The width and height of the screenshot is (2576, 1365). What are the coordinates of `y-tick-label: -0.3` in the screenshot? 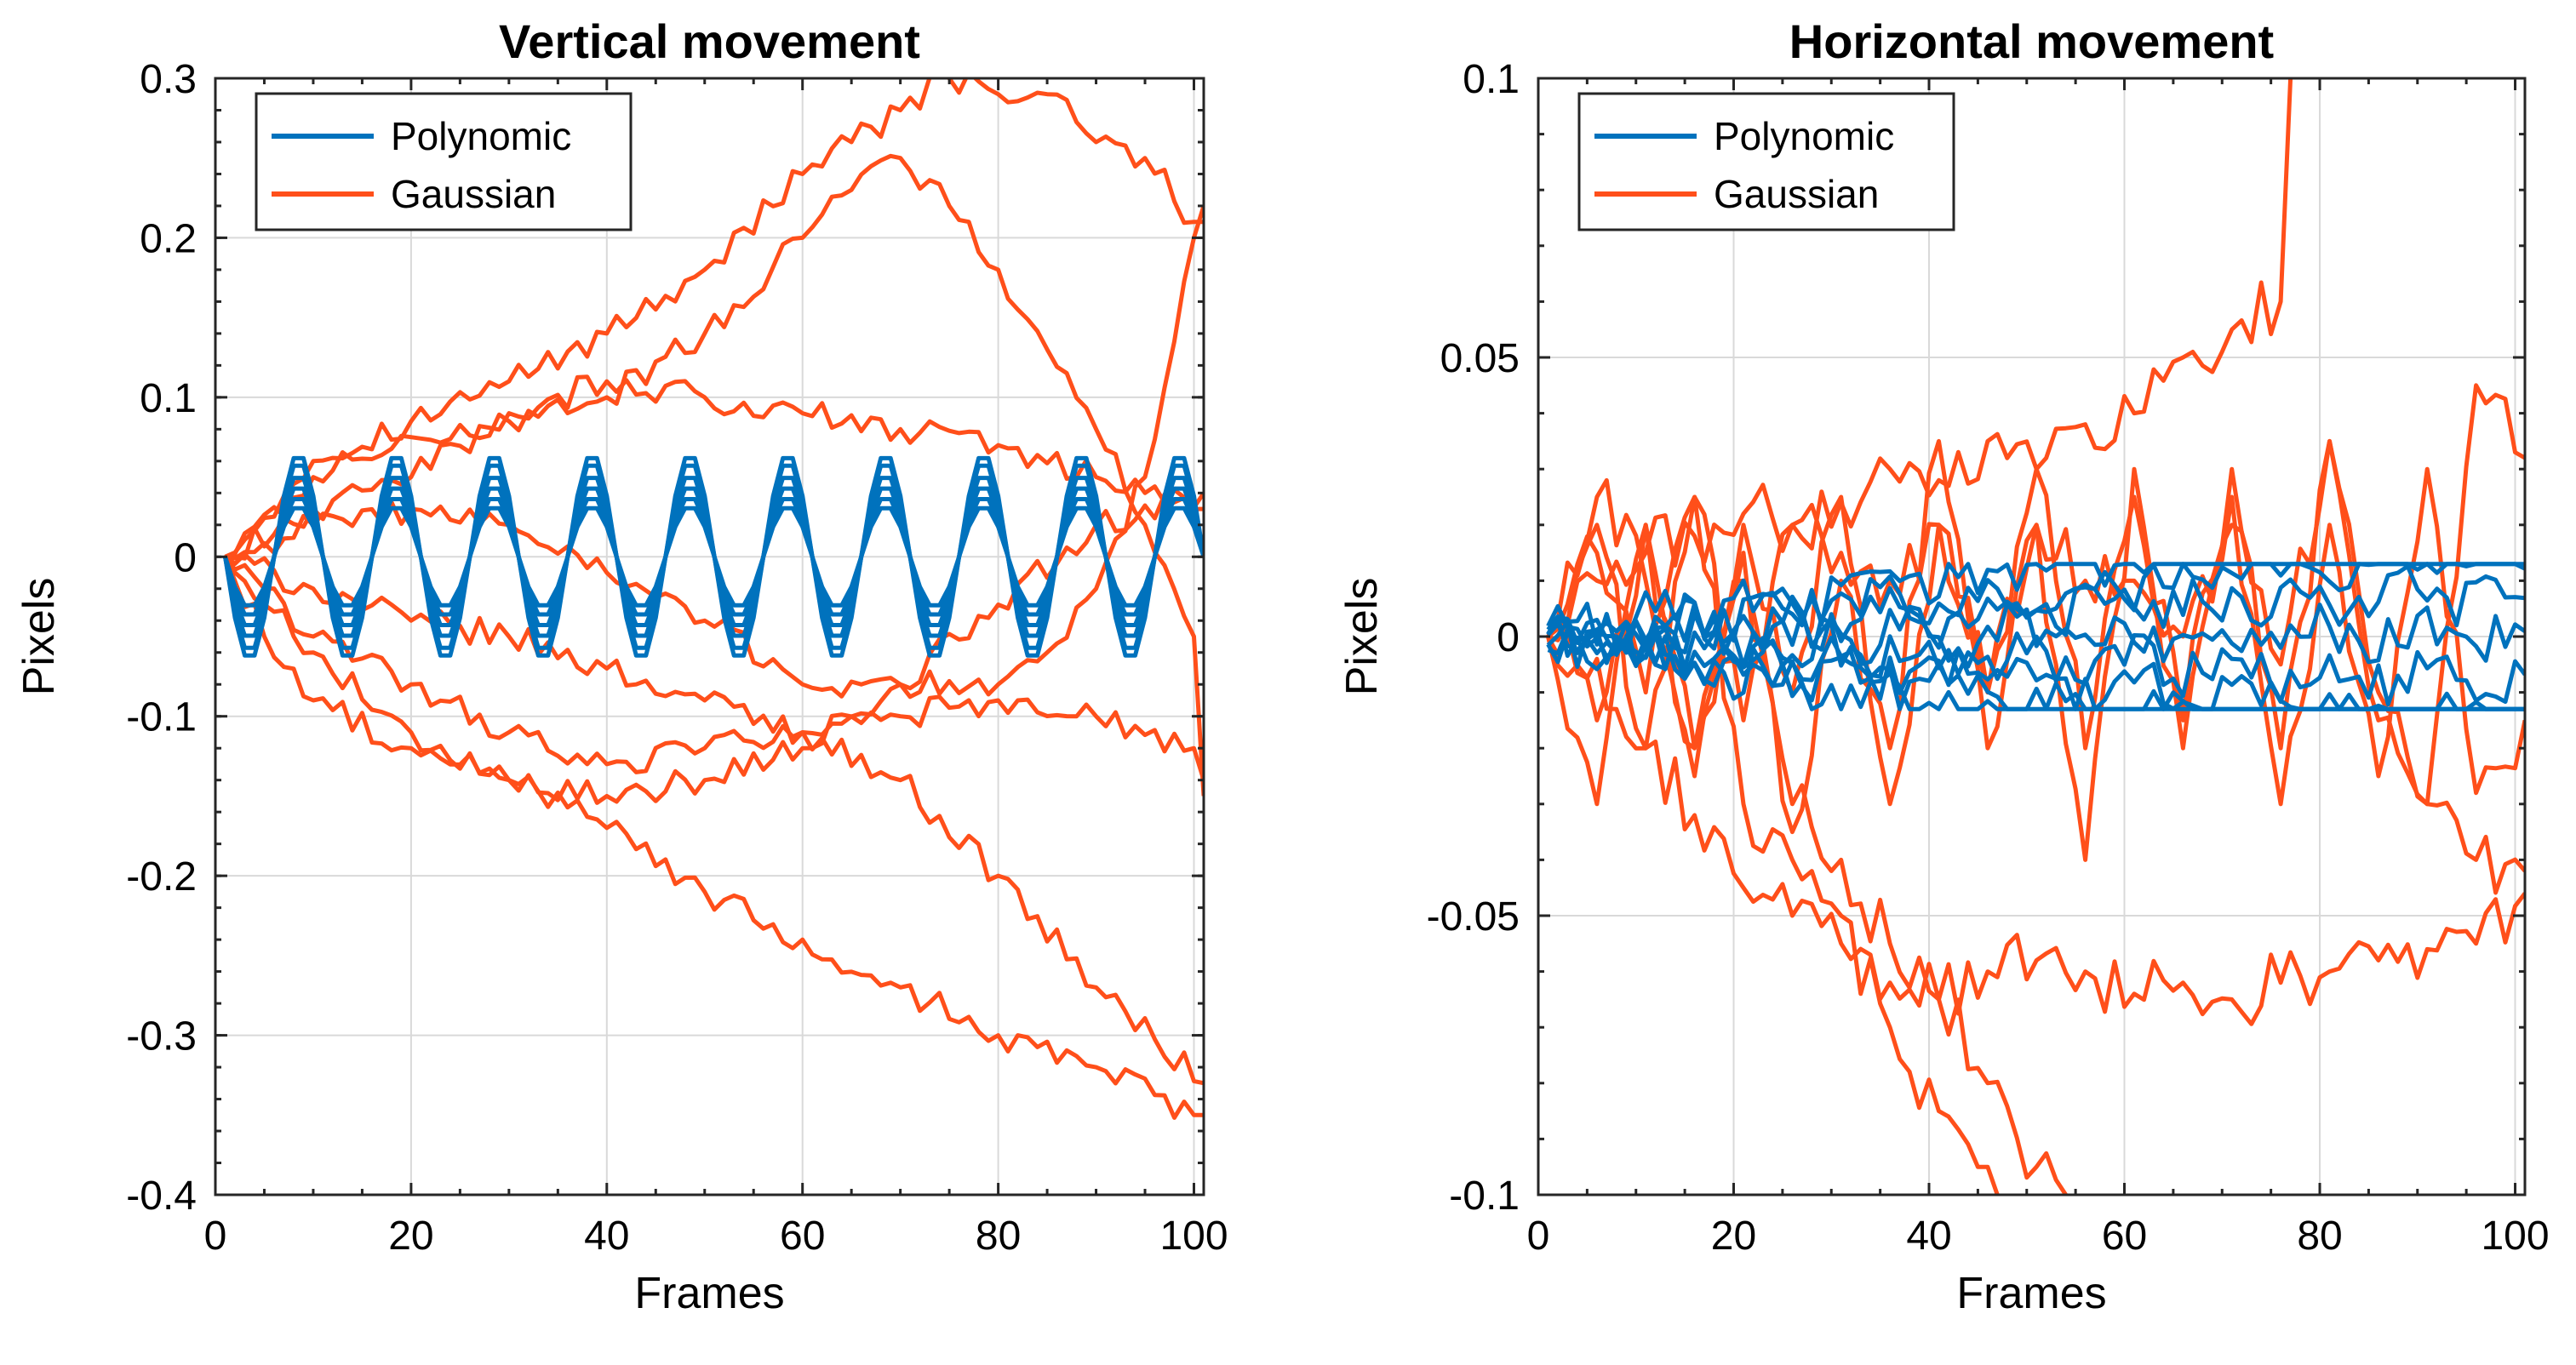 It's located at (161, 1036).